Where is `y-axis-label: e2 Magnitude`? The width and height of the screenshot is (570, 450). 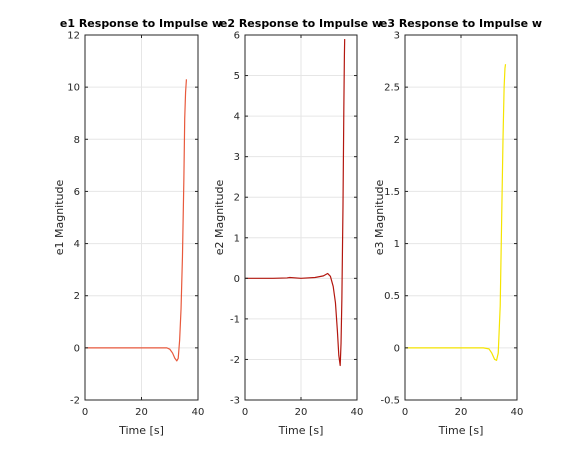 y-axis-label: e2 Magnitude is located at coordinates (219, 218).